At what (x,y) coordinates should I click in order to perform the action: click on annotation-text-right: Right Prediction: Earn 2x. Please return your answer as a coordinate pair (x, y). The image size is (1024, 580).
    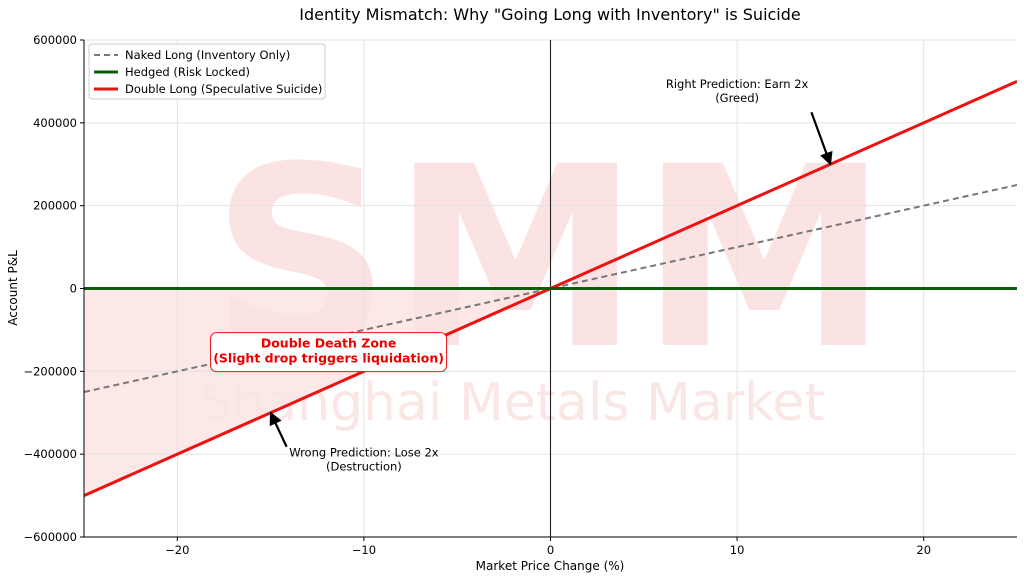
    Looking at the image, I should click on (737, 84).